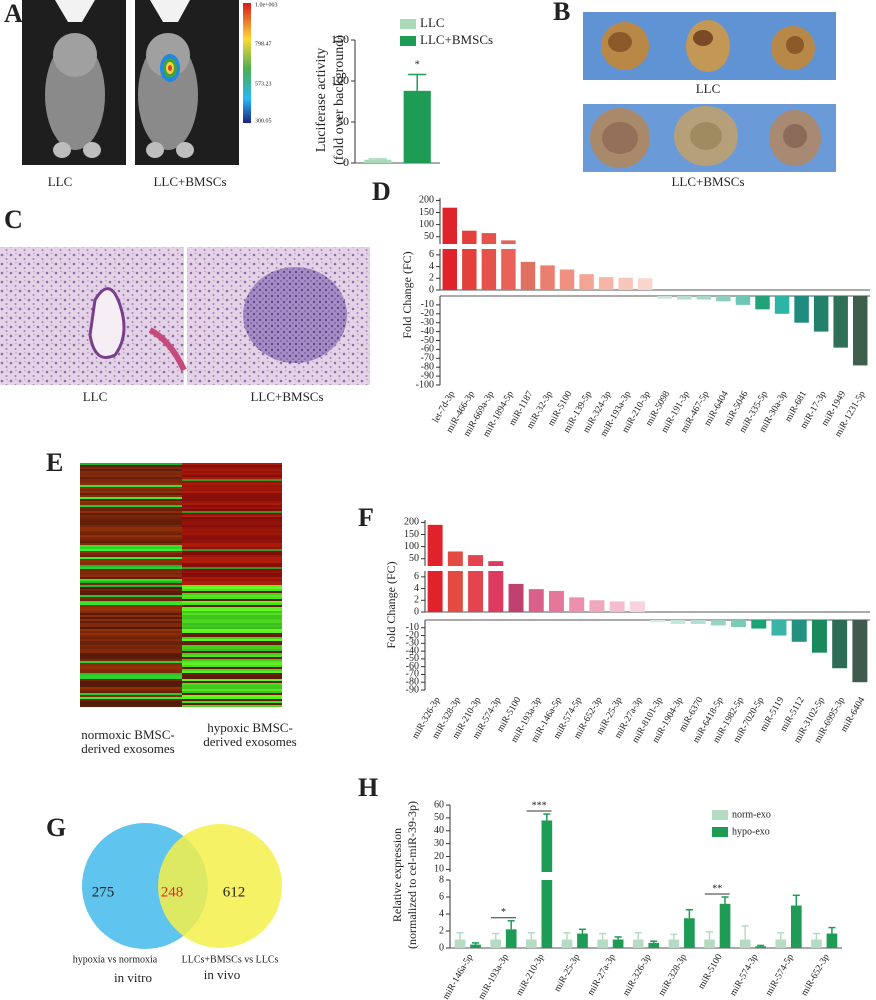  Describe the element at coordinates (432, 22) in the screenshot. I see `legend-label: LLC` at that location.